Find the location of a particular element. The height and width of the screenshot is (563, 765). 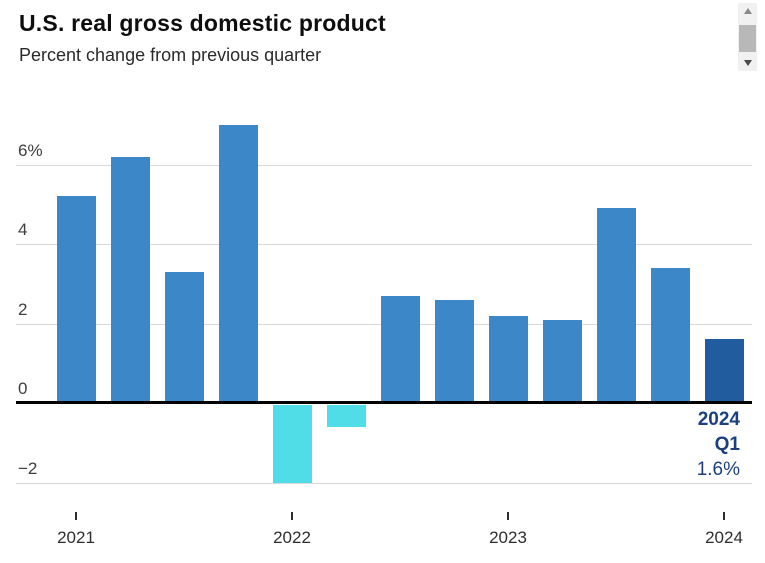

bar-2022-q3 is located at coordinates (400, 349).